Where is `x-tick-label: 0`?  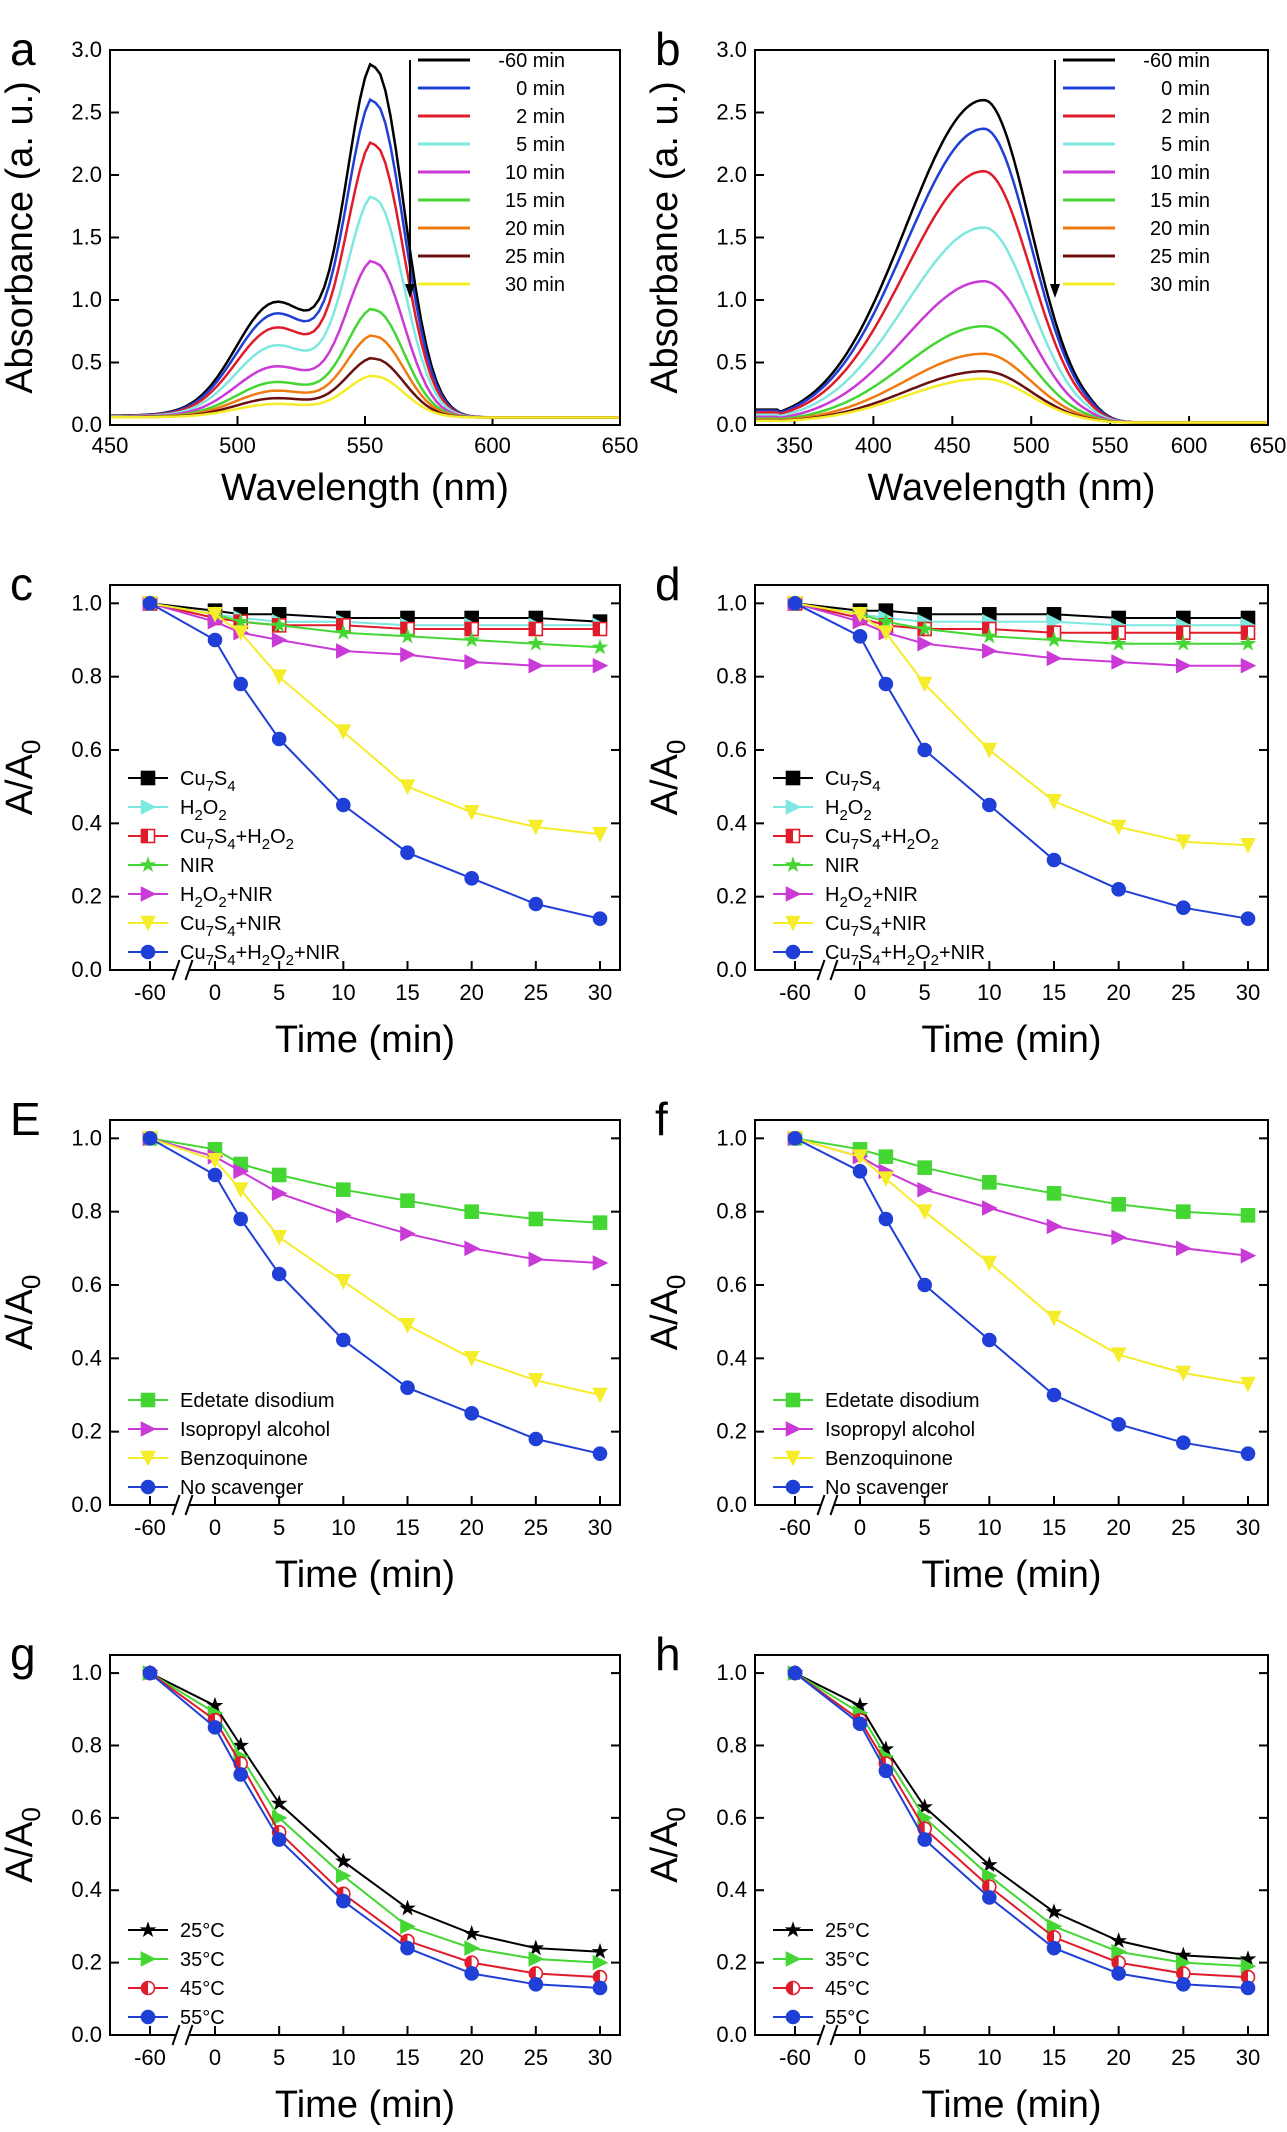
x-tick-label: 0 is located at coordinates (215, 2057).